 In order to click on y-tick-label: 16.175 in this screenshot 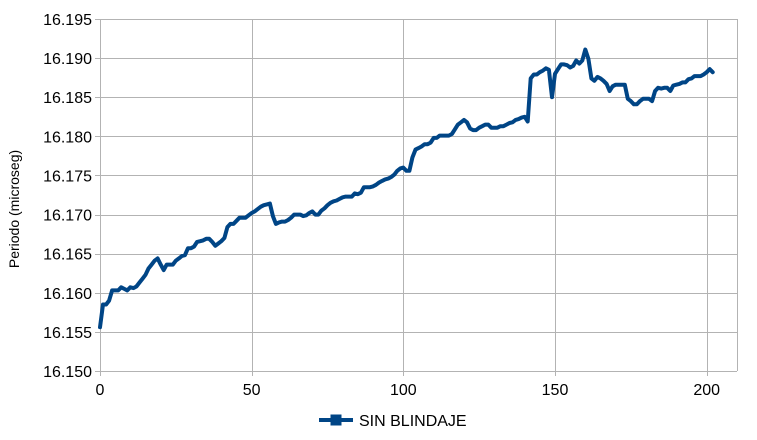, I will do `click(67, 176)`.